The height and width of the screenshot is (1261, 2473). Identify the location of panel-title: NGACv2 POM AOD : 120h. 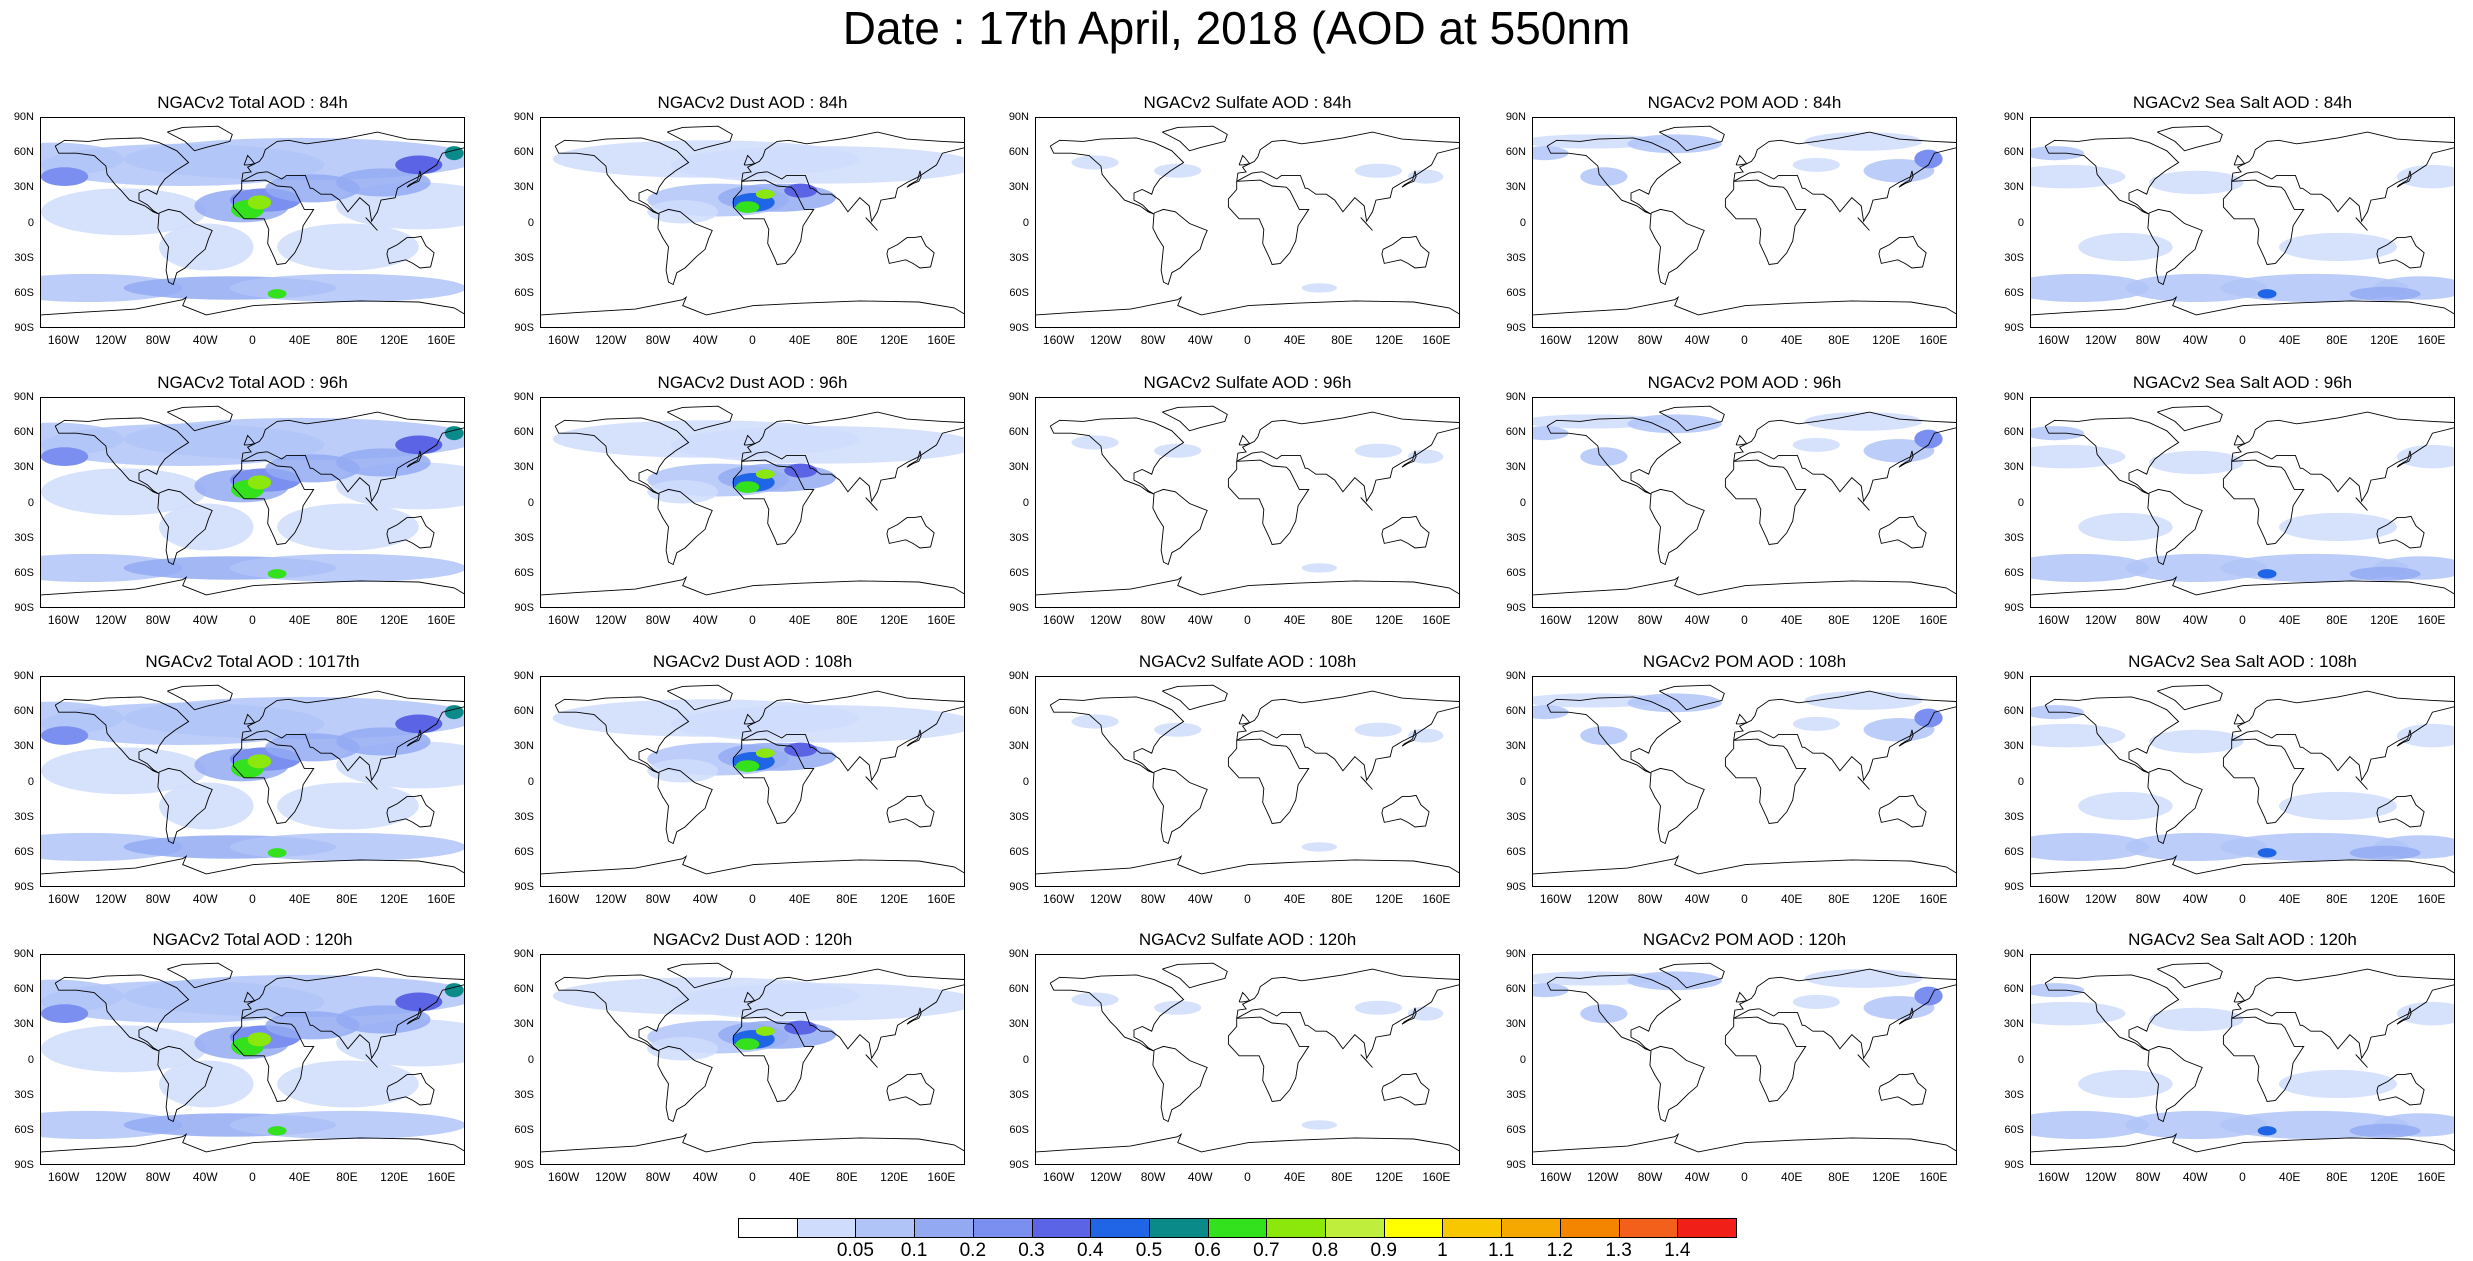
(1744, 939).